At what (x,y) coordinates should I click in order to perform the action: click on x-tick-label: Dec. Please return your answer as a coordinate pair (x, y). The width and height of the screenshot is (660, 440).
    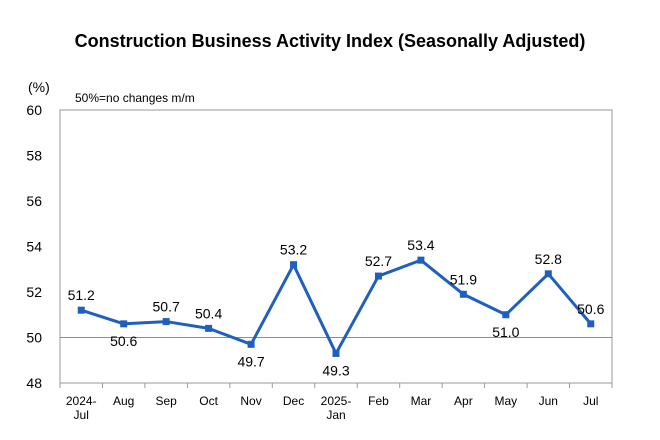
    Looking at the image, I should click on (293, 401).